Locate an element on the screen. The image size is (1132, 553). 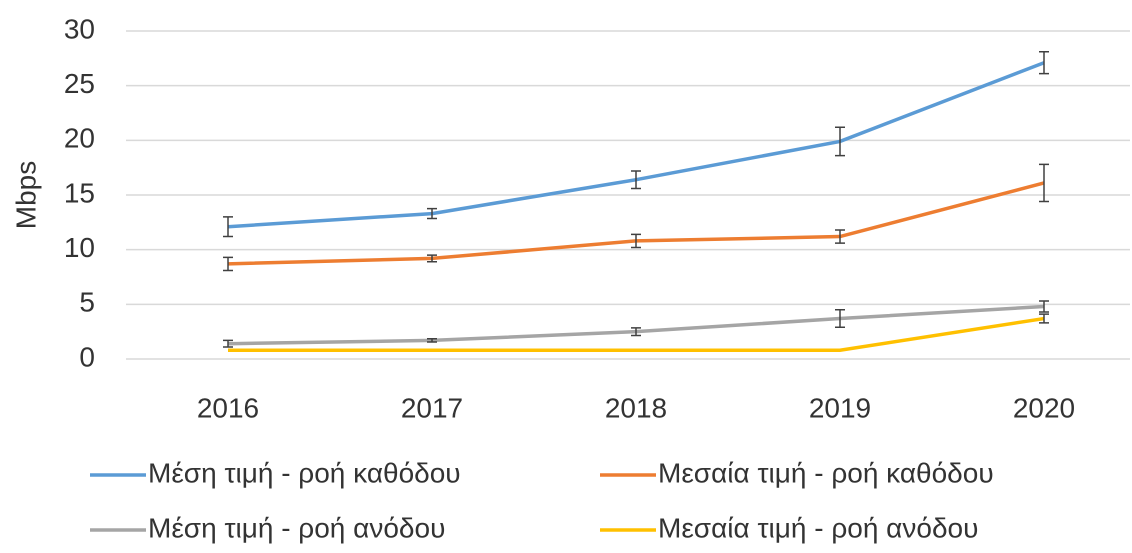
y-tick-label: 0 is located at coordinates (87, 356).